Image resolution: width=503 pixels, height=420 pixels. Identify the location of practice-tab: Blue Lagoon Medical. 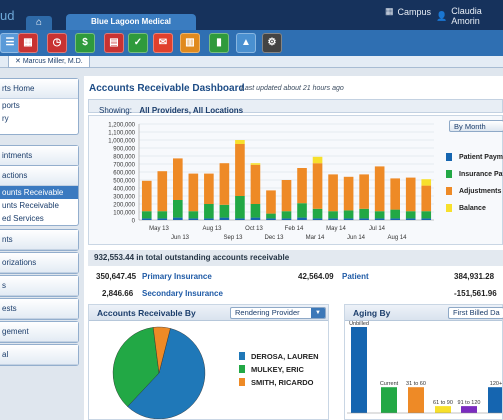
(131, 22).